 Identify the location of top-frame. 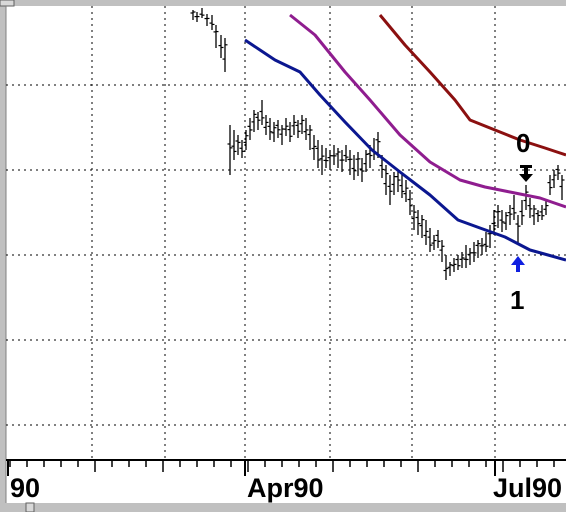
(283, 3).